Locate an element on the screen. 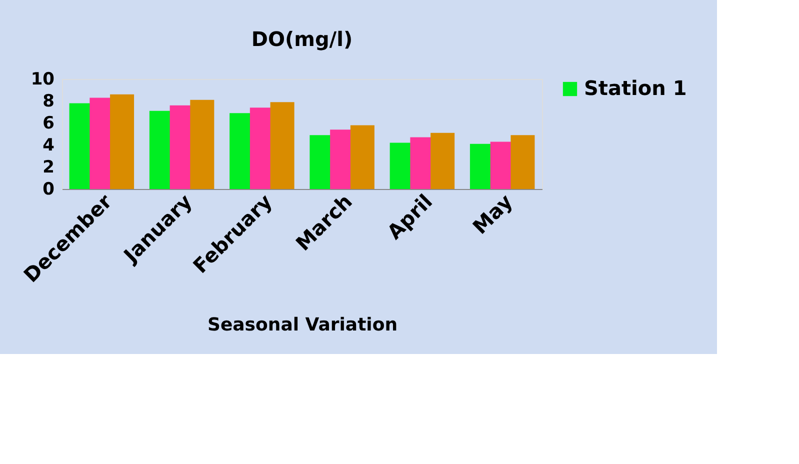 Image resolution: width=799 pixels, height=464 pixels. y-tick-label: 8 is located at coordinates (48, 102).